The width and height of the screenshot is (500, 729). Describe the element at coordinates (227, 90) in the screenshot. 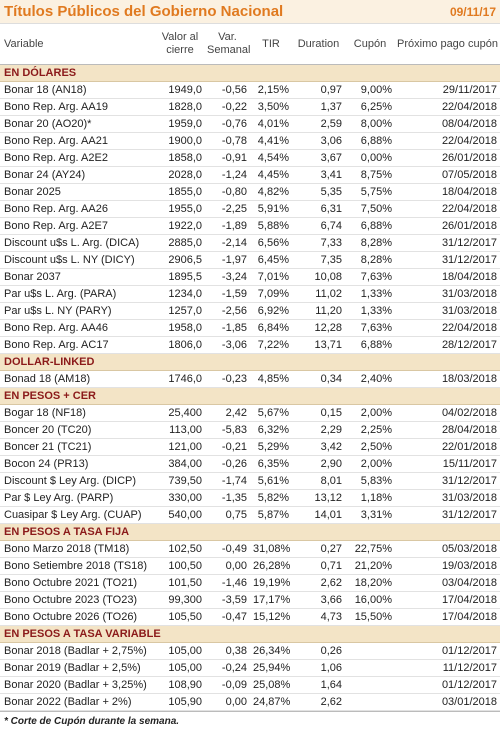

I see `cell: -0,56` at that location.